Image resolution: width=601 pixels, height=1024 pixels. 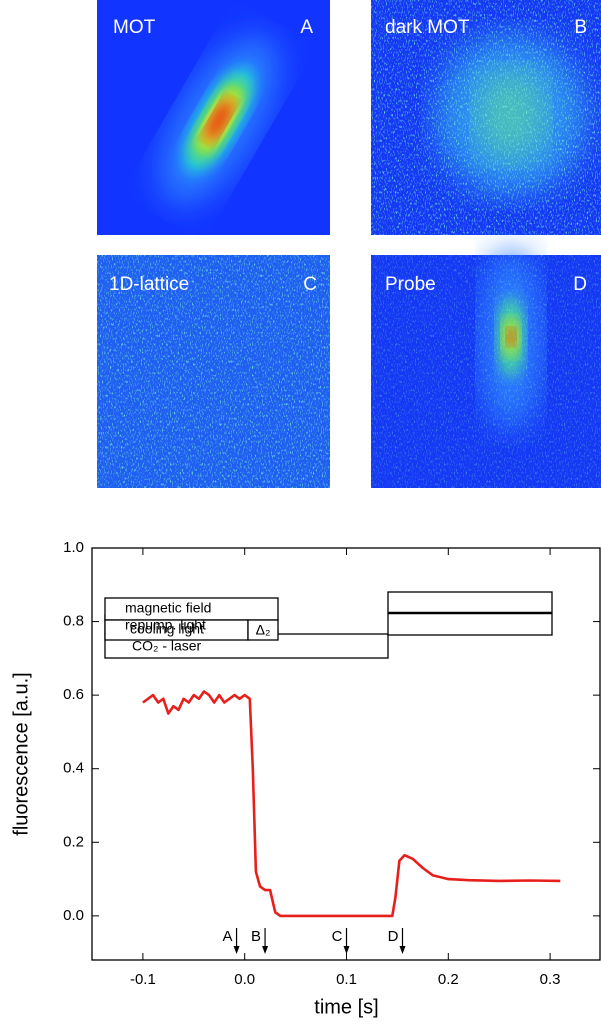 I want to click on x-tick-label: 0.0, so click(x=244, y=979).